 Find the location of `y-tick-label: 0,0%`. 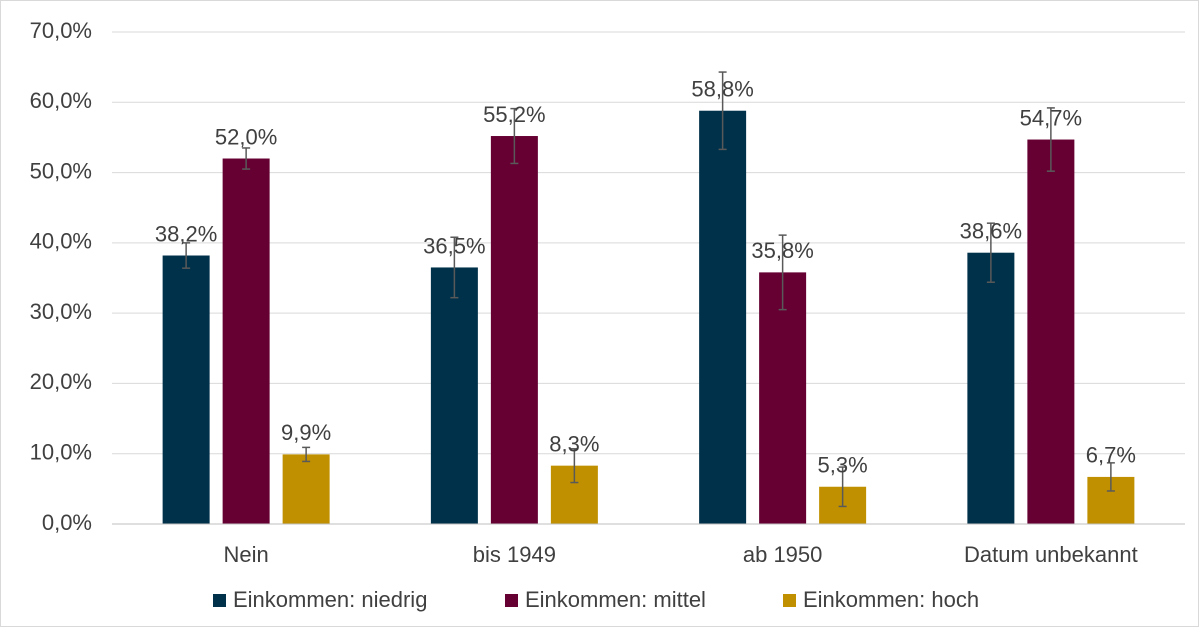

y-tick-label: 0,0% is located at coordinates (67, 522).